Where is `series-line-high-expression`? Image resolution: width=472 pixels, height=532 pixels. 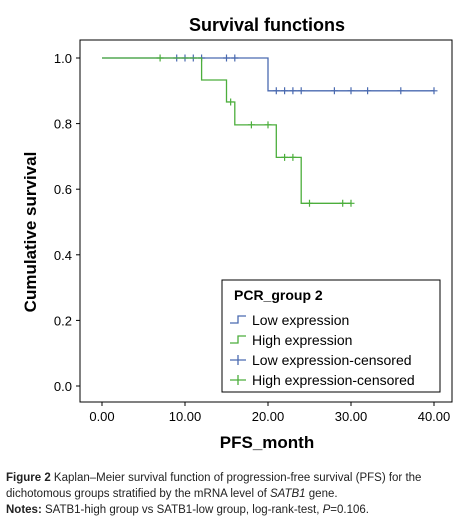
series-line-high-expression is located at coordinates (226, 130).